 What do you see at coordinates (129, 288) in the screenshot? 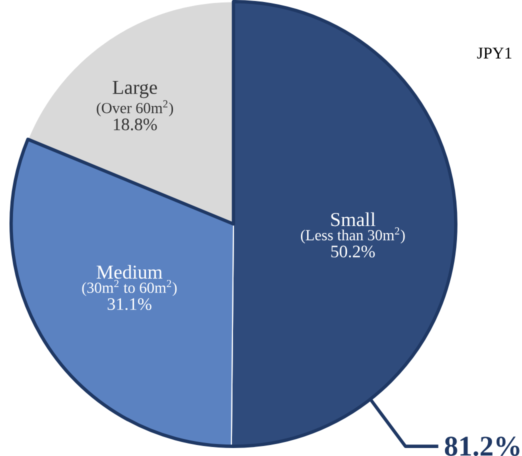
I see `text: (30m$^{2}$ to 60m$^{2}$)` at bounding box center [129, 288].